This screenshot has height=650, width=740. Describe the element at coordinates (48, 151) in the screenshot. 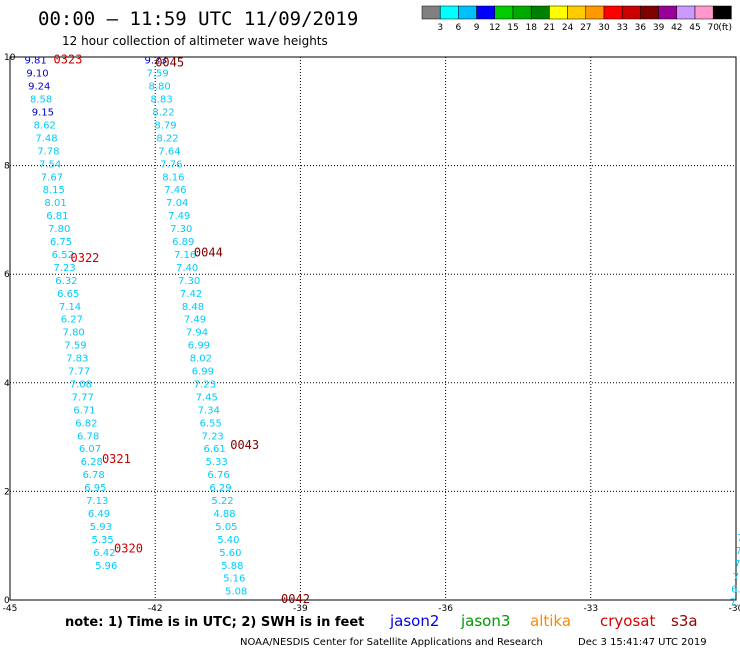

I see `wave-height-value: 7.78` at that location.